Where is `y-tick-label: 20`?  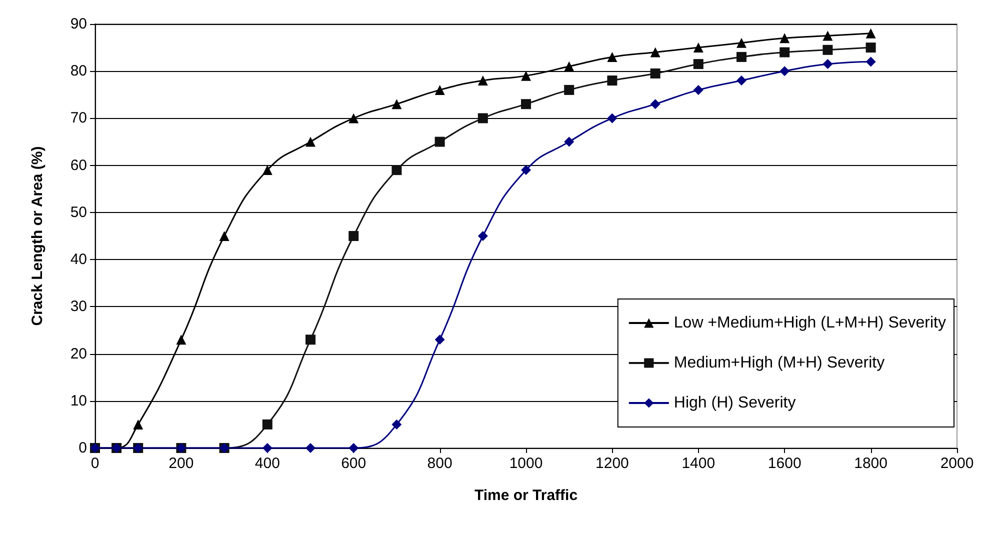
y-tick-label: 20 is located at coordinates (78, 353).